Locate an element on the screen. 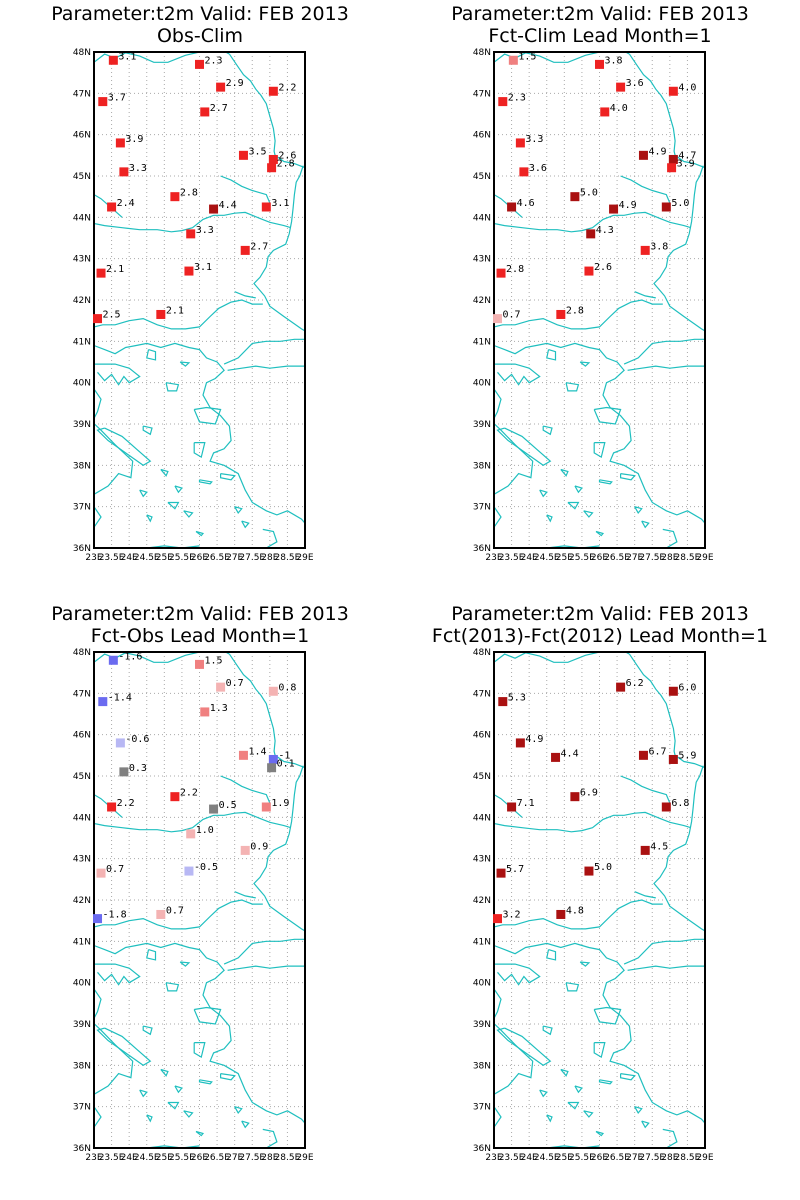  lon-tick-label: 29E is located at coordinates (304, 558).